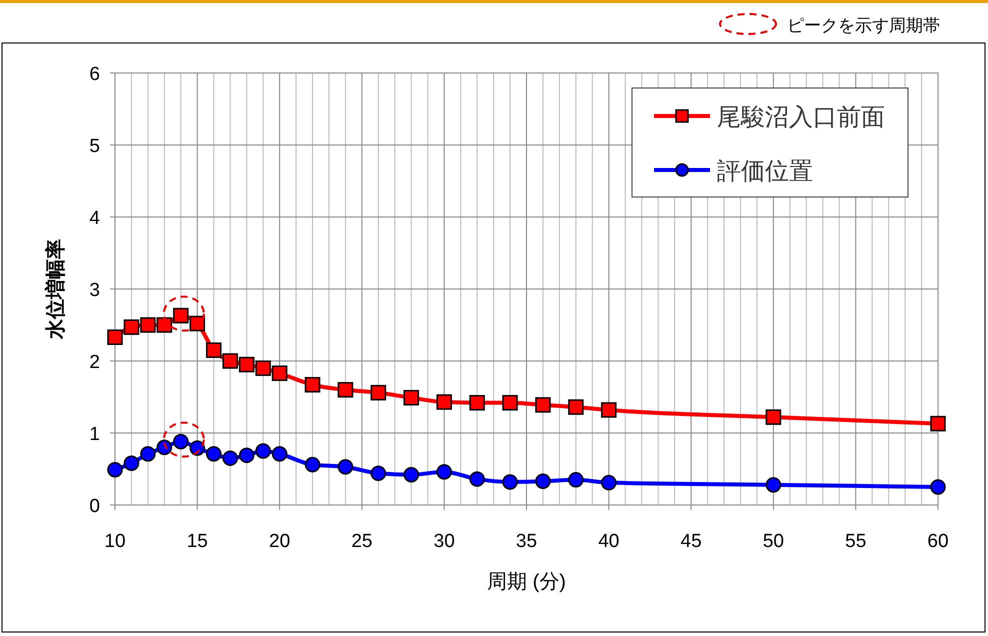 The width and height of the screenshot is (988, 636). I want to click on y-tick-label: 2, so click(94, 362).